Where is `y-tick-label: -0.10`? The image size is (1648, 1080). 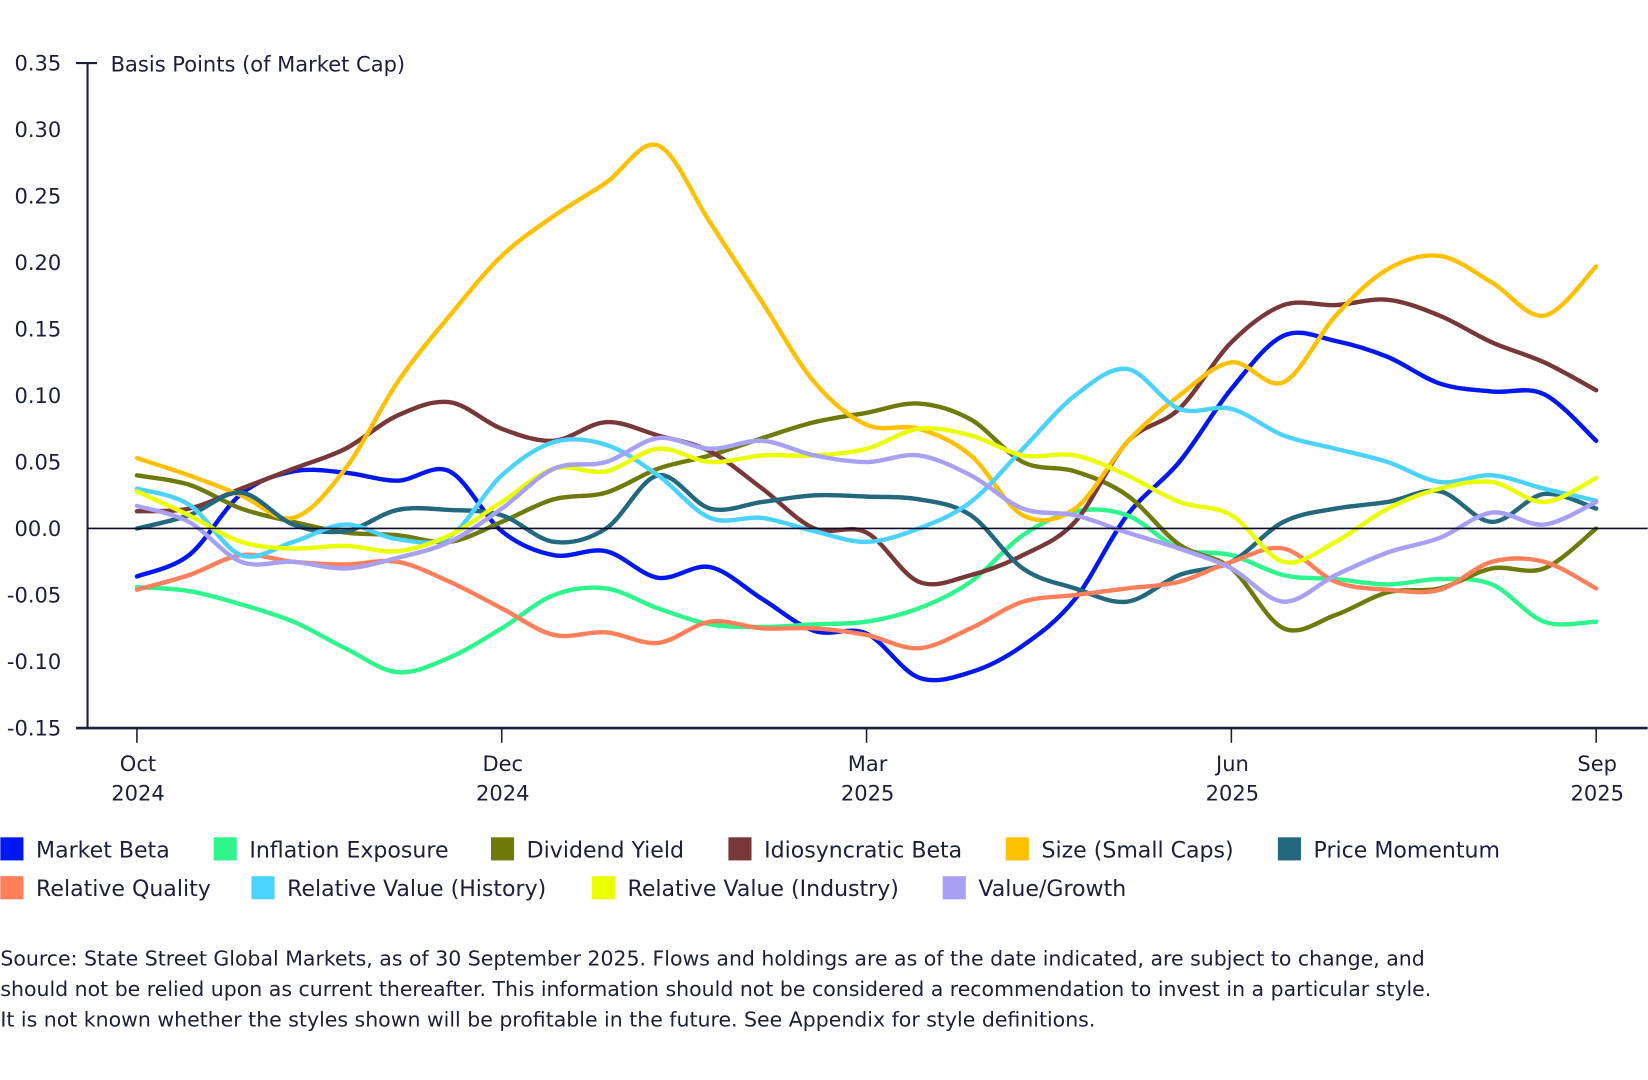 y-tick-label: -0.10 is located at coordinates (34, 661).